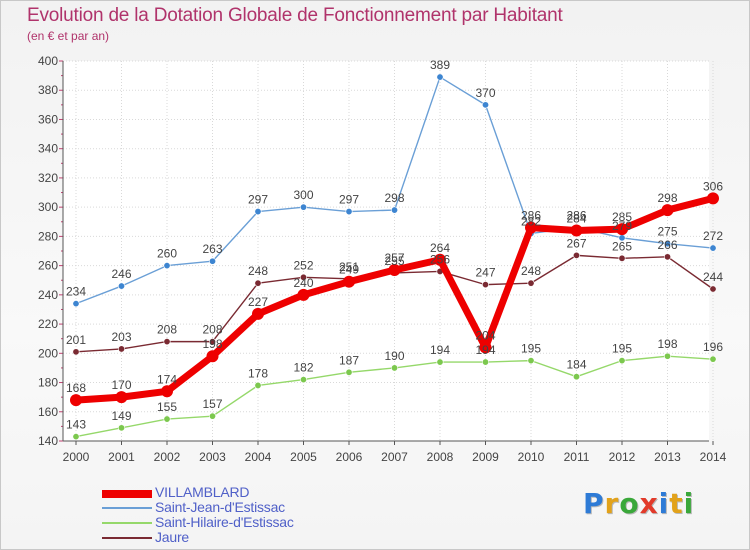 The image size is (750, 550). Describe the element at coordinates (440, 259) in the screenshot. I see `data-label: 256` at that location.